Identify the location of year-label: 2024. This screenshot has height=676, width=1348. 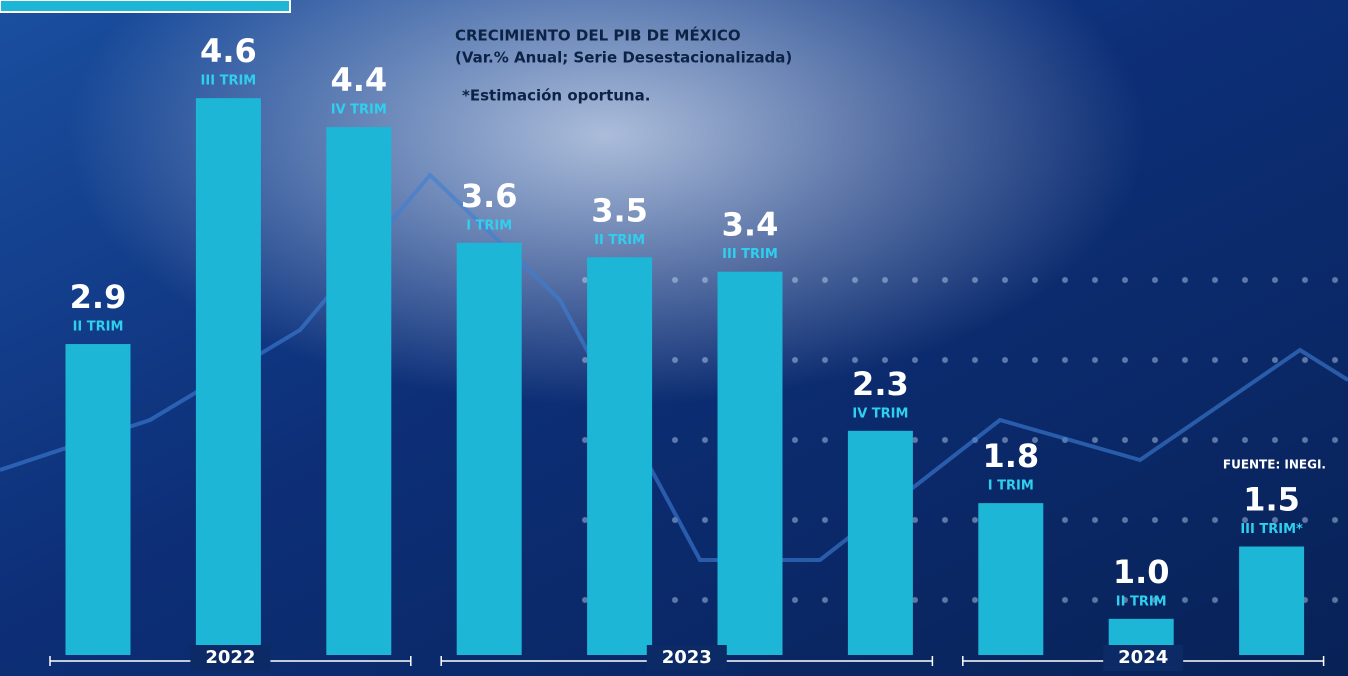
(1143, 657).